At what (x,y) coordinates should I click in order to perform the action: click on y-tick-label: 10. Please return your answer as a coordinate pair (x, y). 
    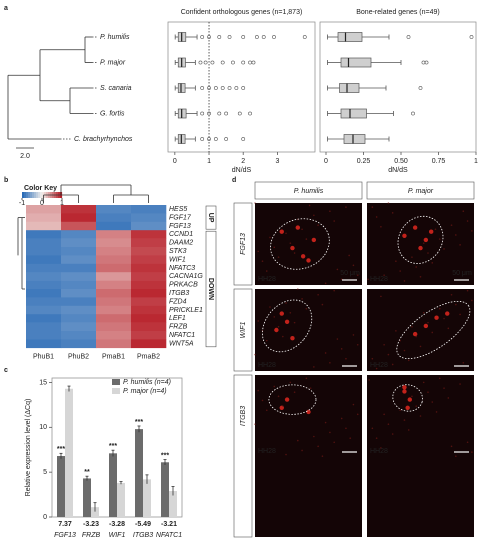
    Looking at the image, I should click on (43, 427).